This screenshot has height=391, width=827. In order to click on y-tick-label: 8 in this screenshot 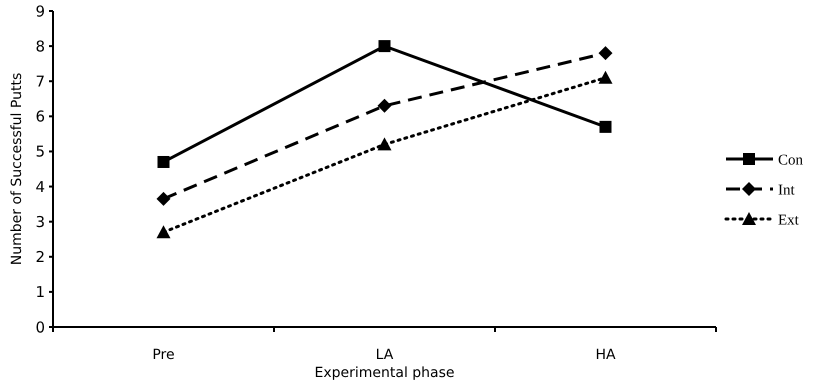, I will do `click(40, 46)`.